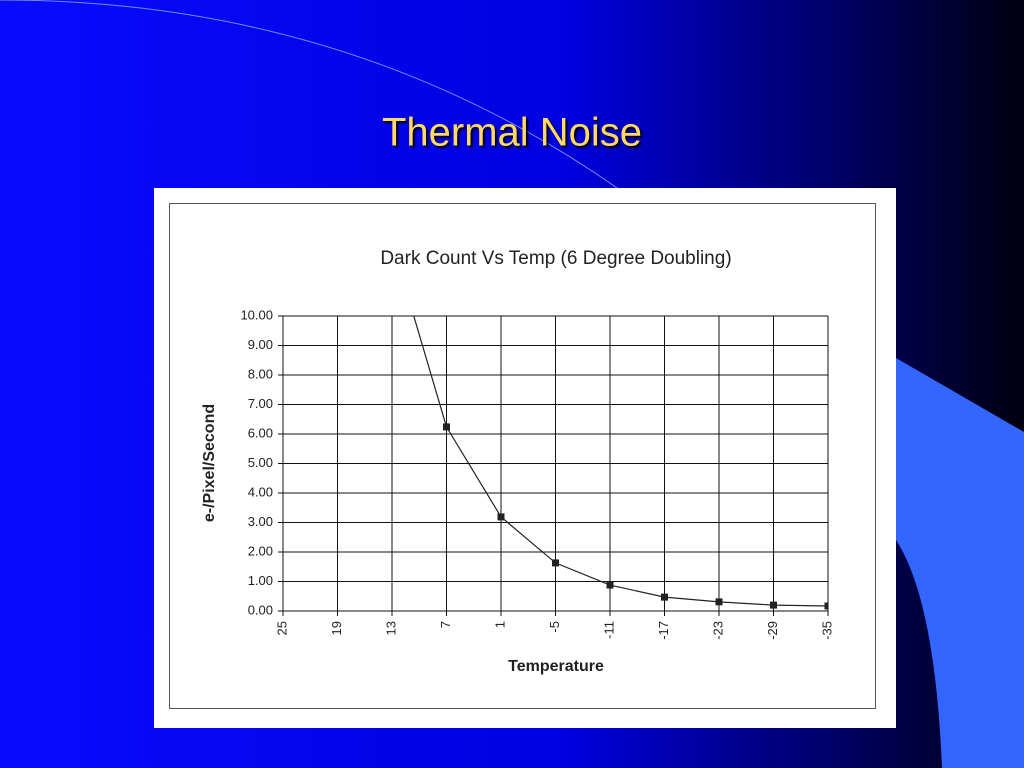 The image size is (1024, 768). What do you see at coordinates (960, 563) in the screenshot?
I see `decor-shape` at bounding box center [960, 563].